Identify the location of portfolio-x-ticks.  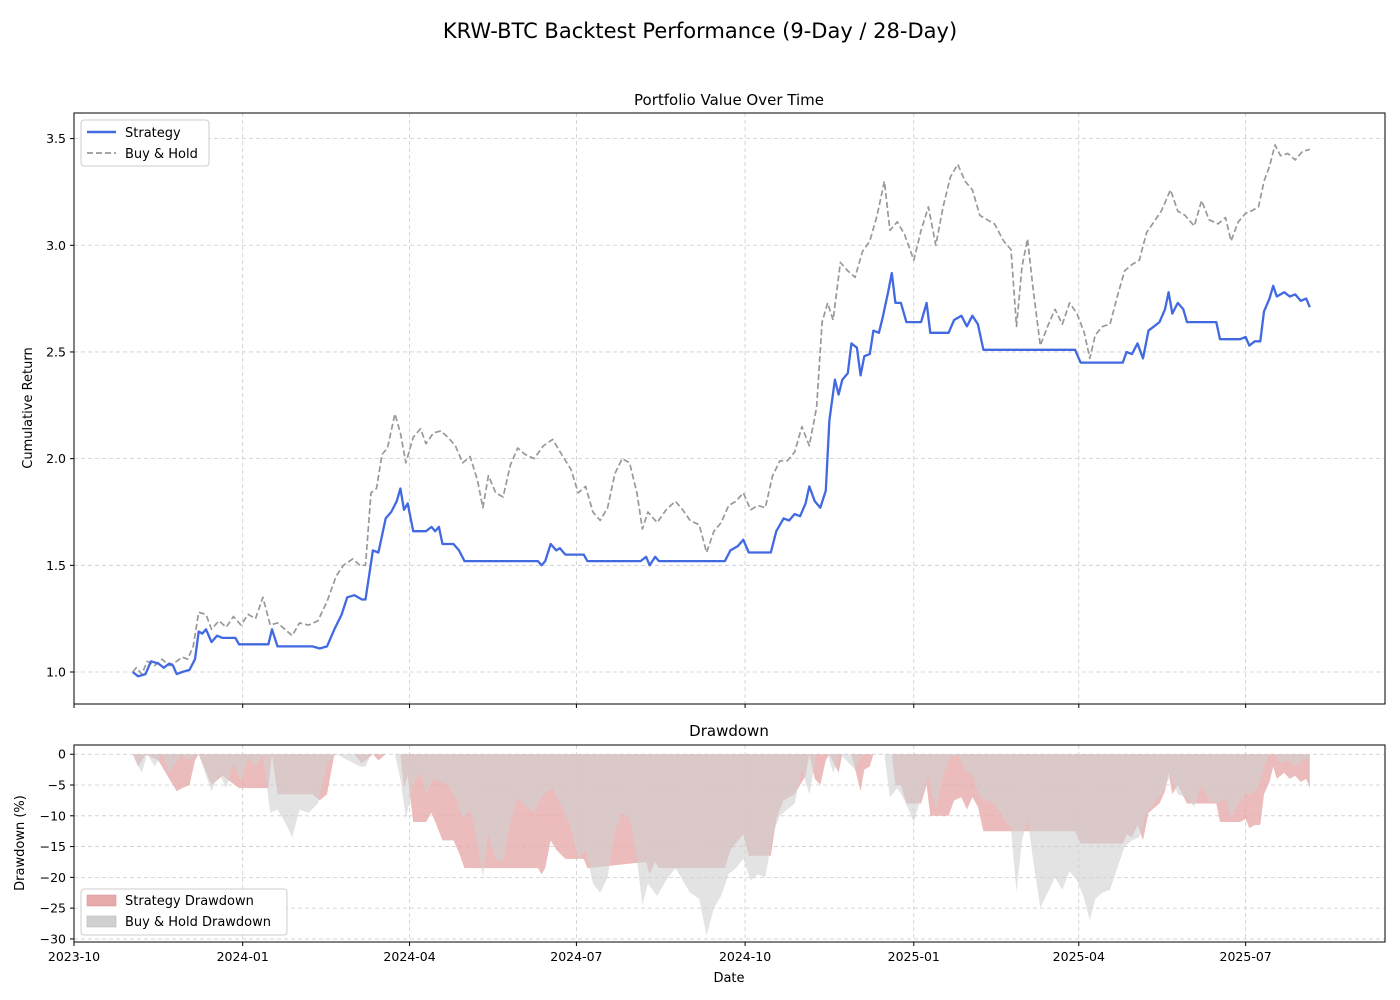
(660, 706).